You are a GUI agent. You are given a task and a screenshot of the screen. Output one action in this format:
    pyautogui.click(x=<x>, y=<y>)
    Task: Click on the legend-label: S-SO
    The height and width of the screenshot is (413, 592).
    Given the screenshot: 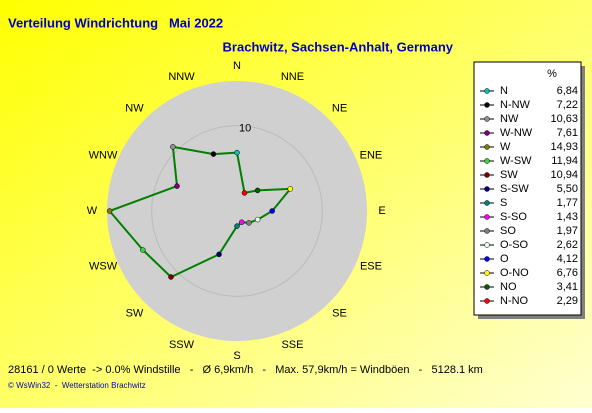 What is the action you would take?
    pyautogui.click(x=513, y=217)
    